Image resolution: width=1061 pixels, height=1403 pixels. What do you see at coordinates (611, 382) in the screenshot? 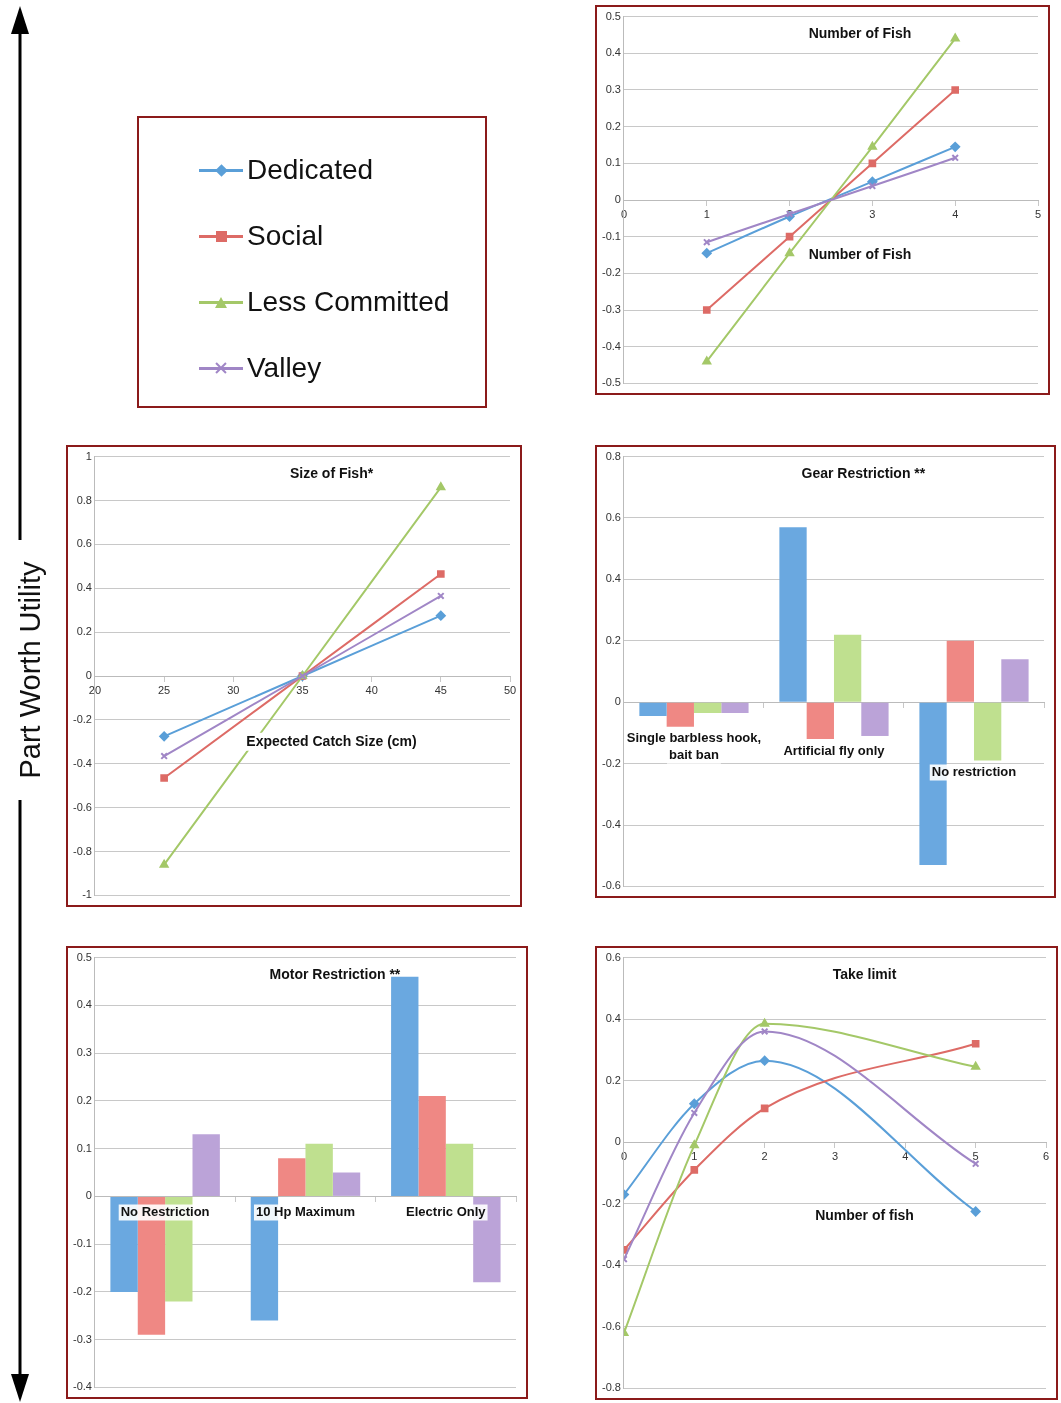
I see `y-tick-label: -0.5` at bounding box center [611, 382].